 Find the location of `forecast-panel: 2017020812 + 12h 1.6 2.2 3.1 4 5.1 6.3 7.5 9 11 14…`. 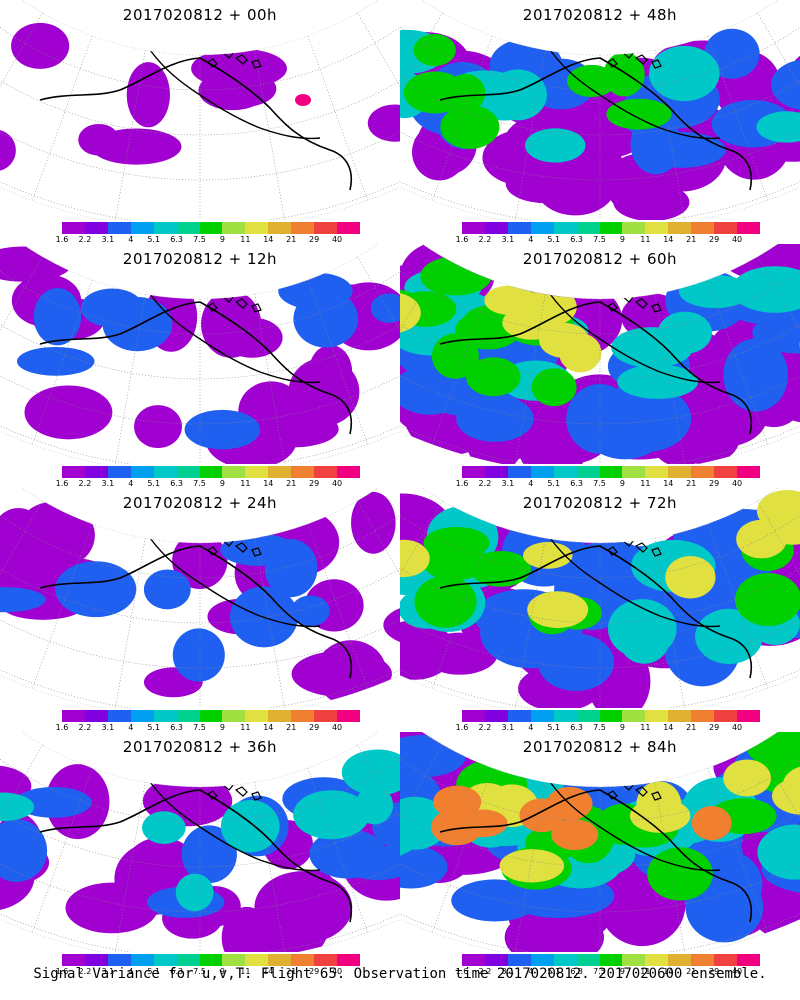

forecast-panel: 2017020812 + 12h 1.6 2.2 3.1 4 5.1 6.3 7.5 9 11 14… is located at coordinates (200, 366).